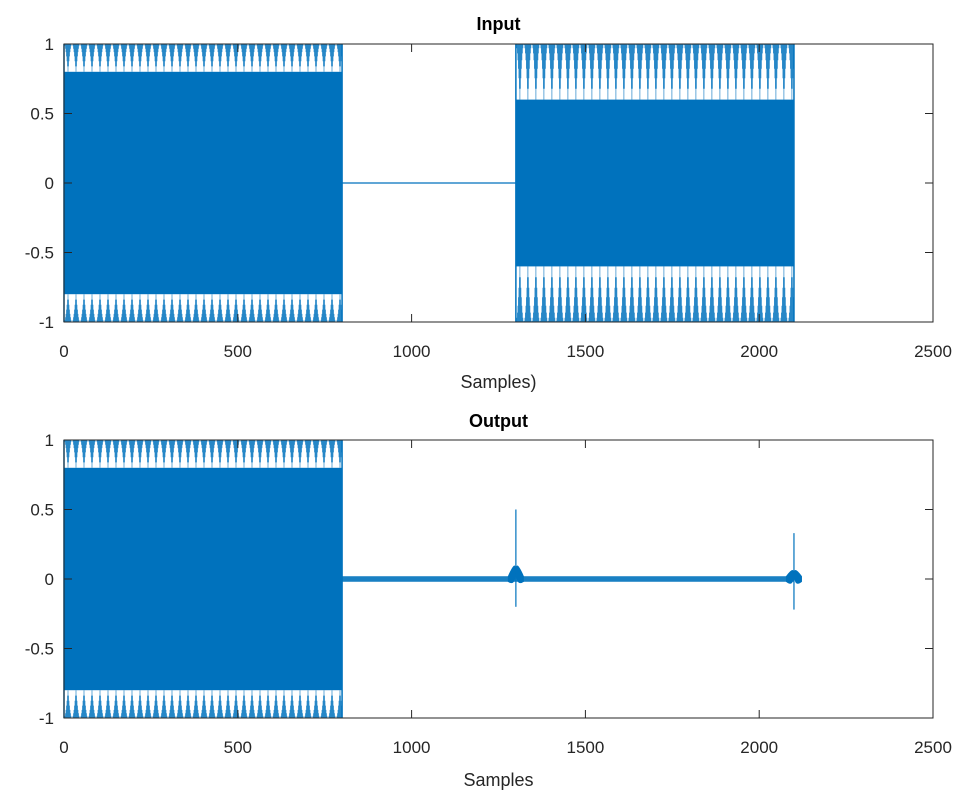 This screenshot has height=794, width=965. I want to click on chart-title: Output, so click(498, 421).